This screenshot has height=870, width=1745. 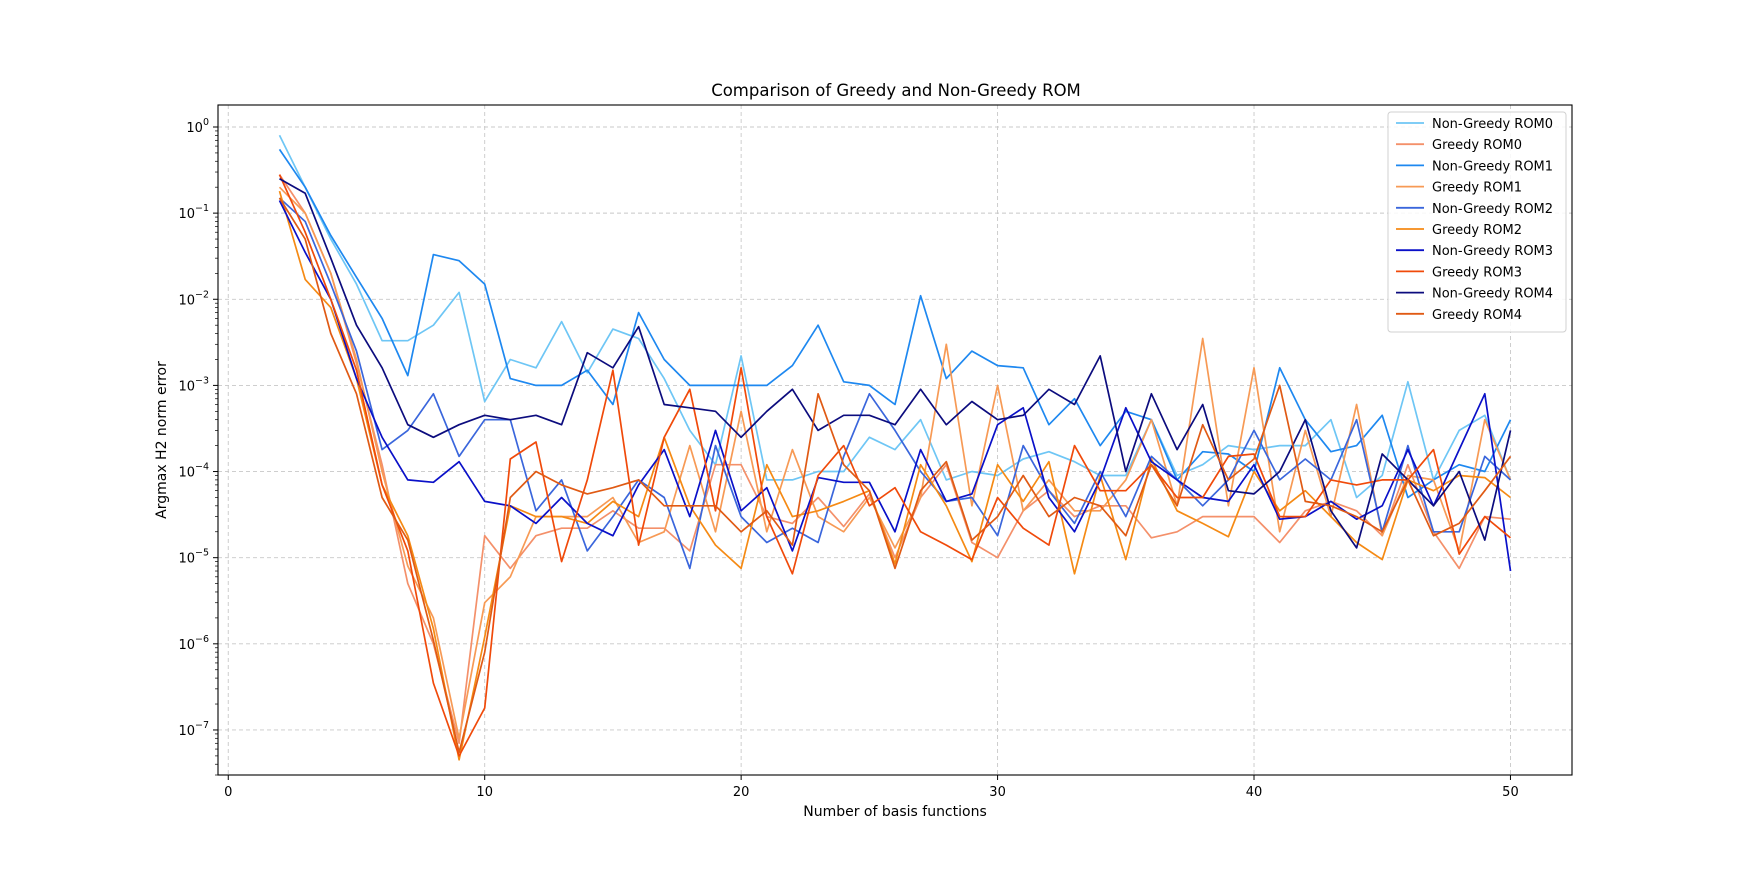 I want to click on y-tick-label: 10⁻⁷, so click(x=193, y=729).